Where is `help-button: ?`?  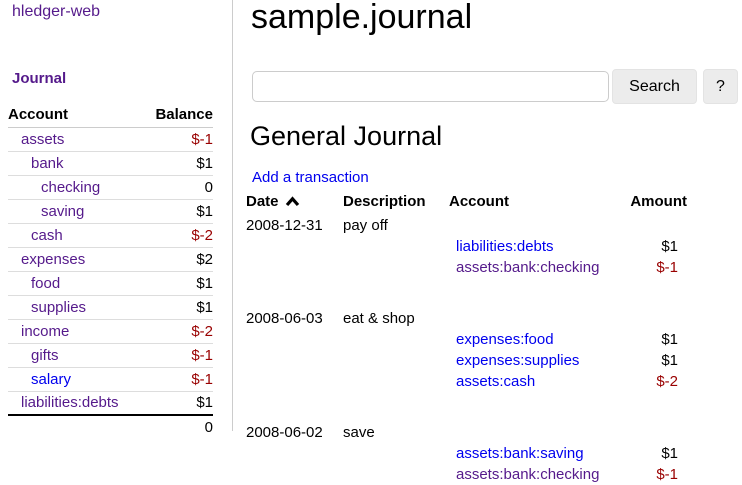
help-button: ? is located at coordinates (720, 86).